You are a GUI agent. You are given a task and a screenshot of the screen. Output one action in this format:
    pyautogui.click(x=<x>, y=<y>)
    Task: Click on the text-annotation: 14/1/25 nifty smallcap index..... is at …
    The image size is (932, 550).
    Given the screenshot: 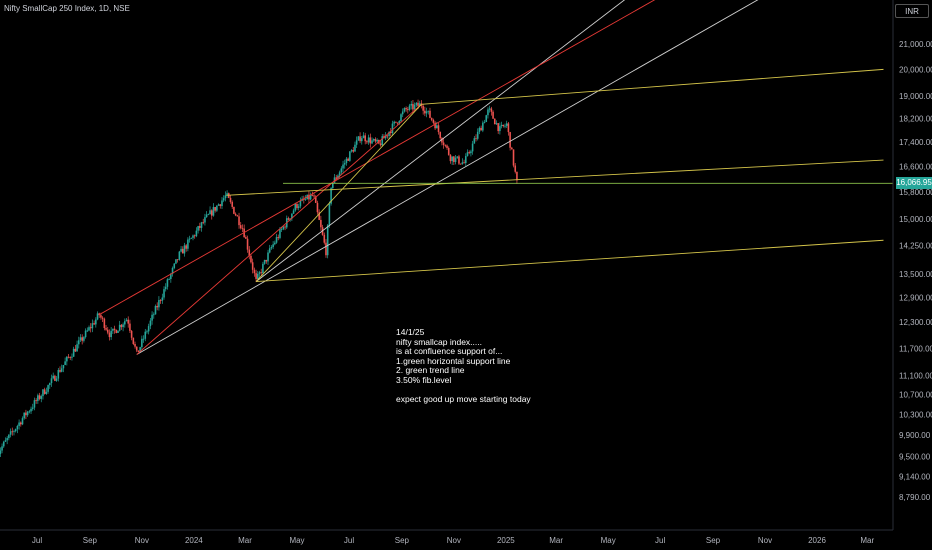 What is the action you would take?
    pyautogui.click(x=463, y=366)
    